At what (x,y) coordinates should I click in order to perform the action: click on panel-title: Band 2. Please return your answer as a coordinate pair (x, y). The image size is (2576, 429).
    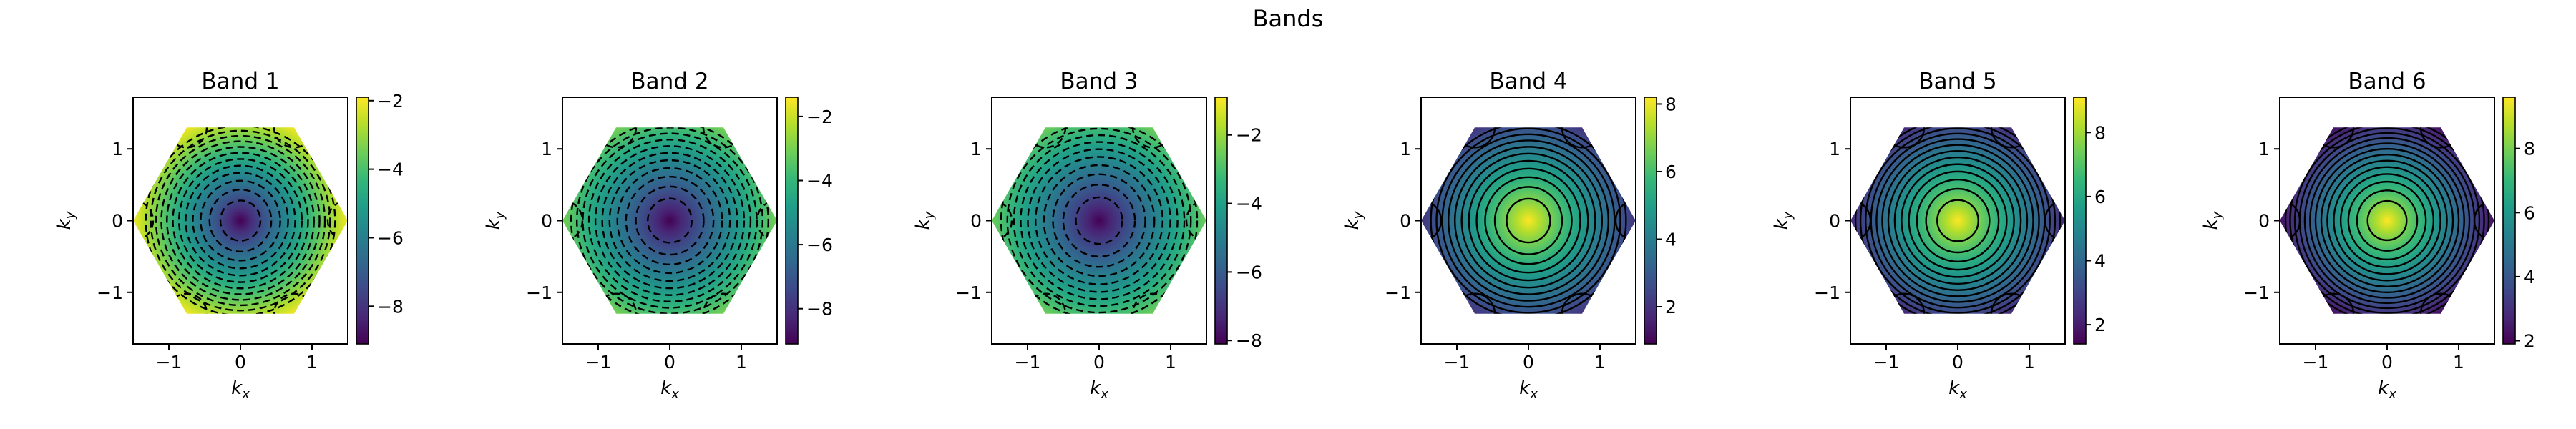
    Looking at the image, I should click on (669, 81).